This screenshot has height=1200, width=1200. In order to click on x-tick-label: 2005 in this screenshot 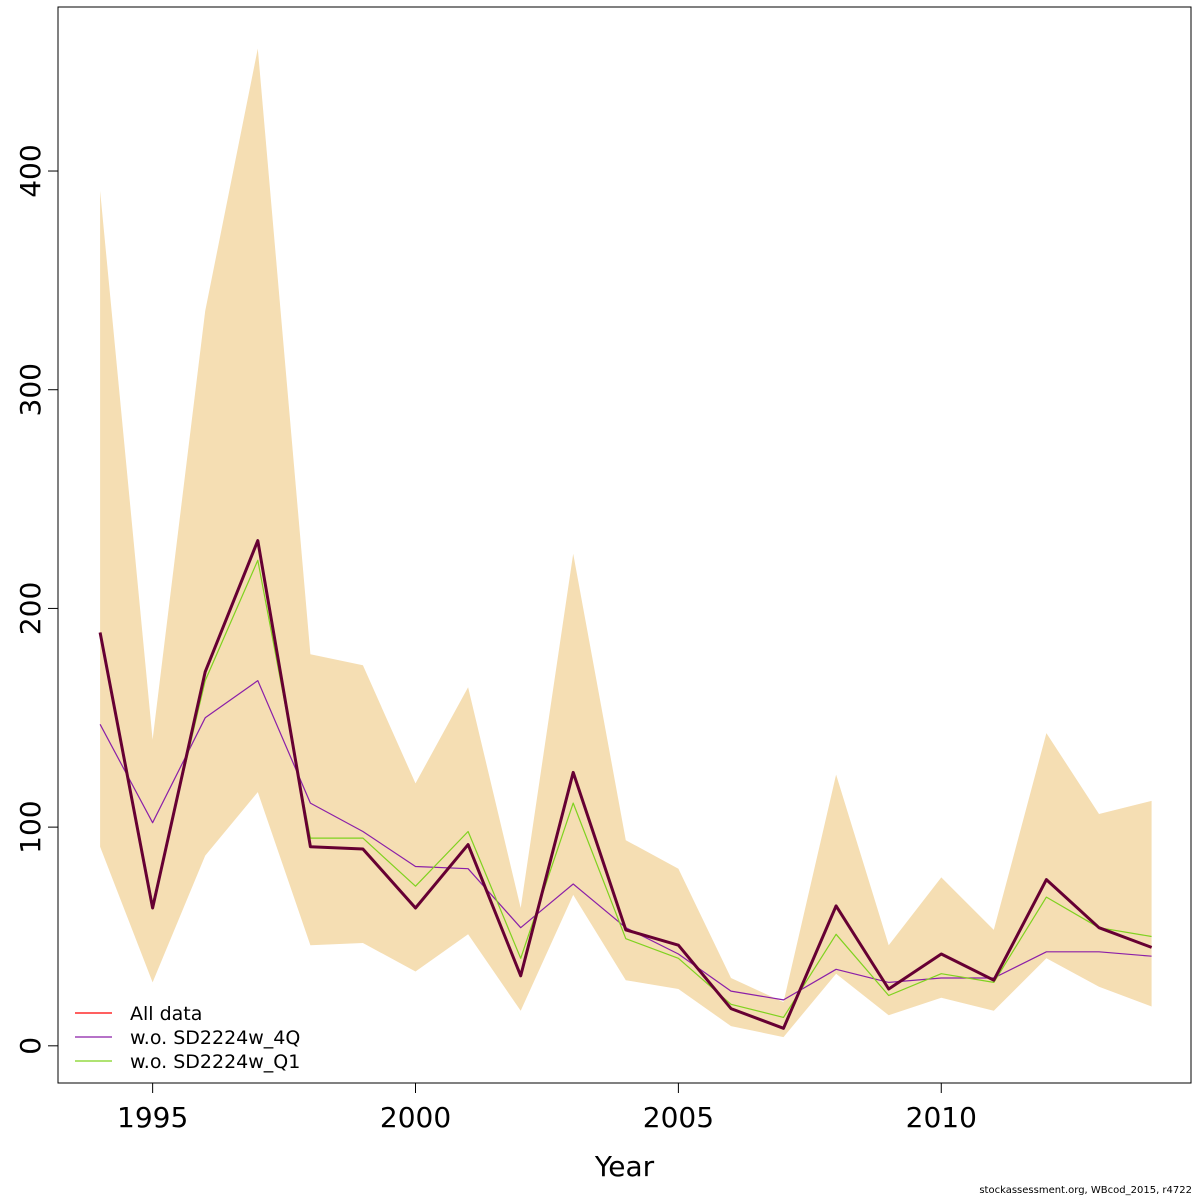, I will do `click(678, 1117)`.